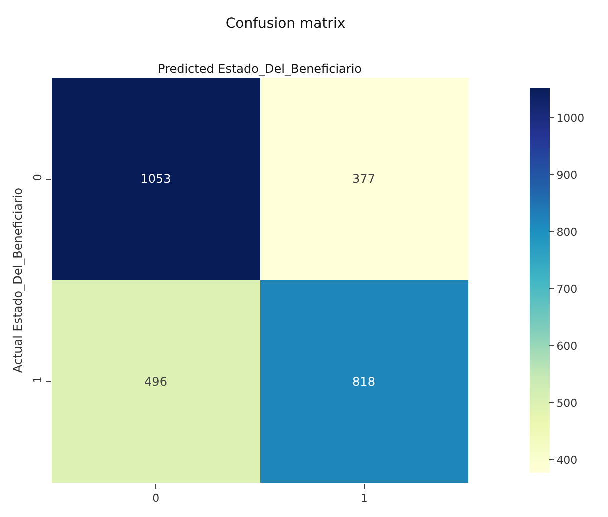  What do you see at coordinates (156, 382) in the screenshot?
I see `data-label: 496` at bounding box center [156, 382].